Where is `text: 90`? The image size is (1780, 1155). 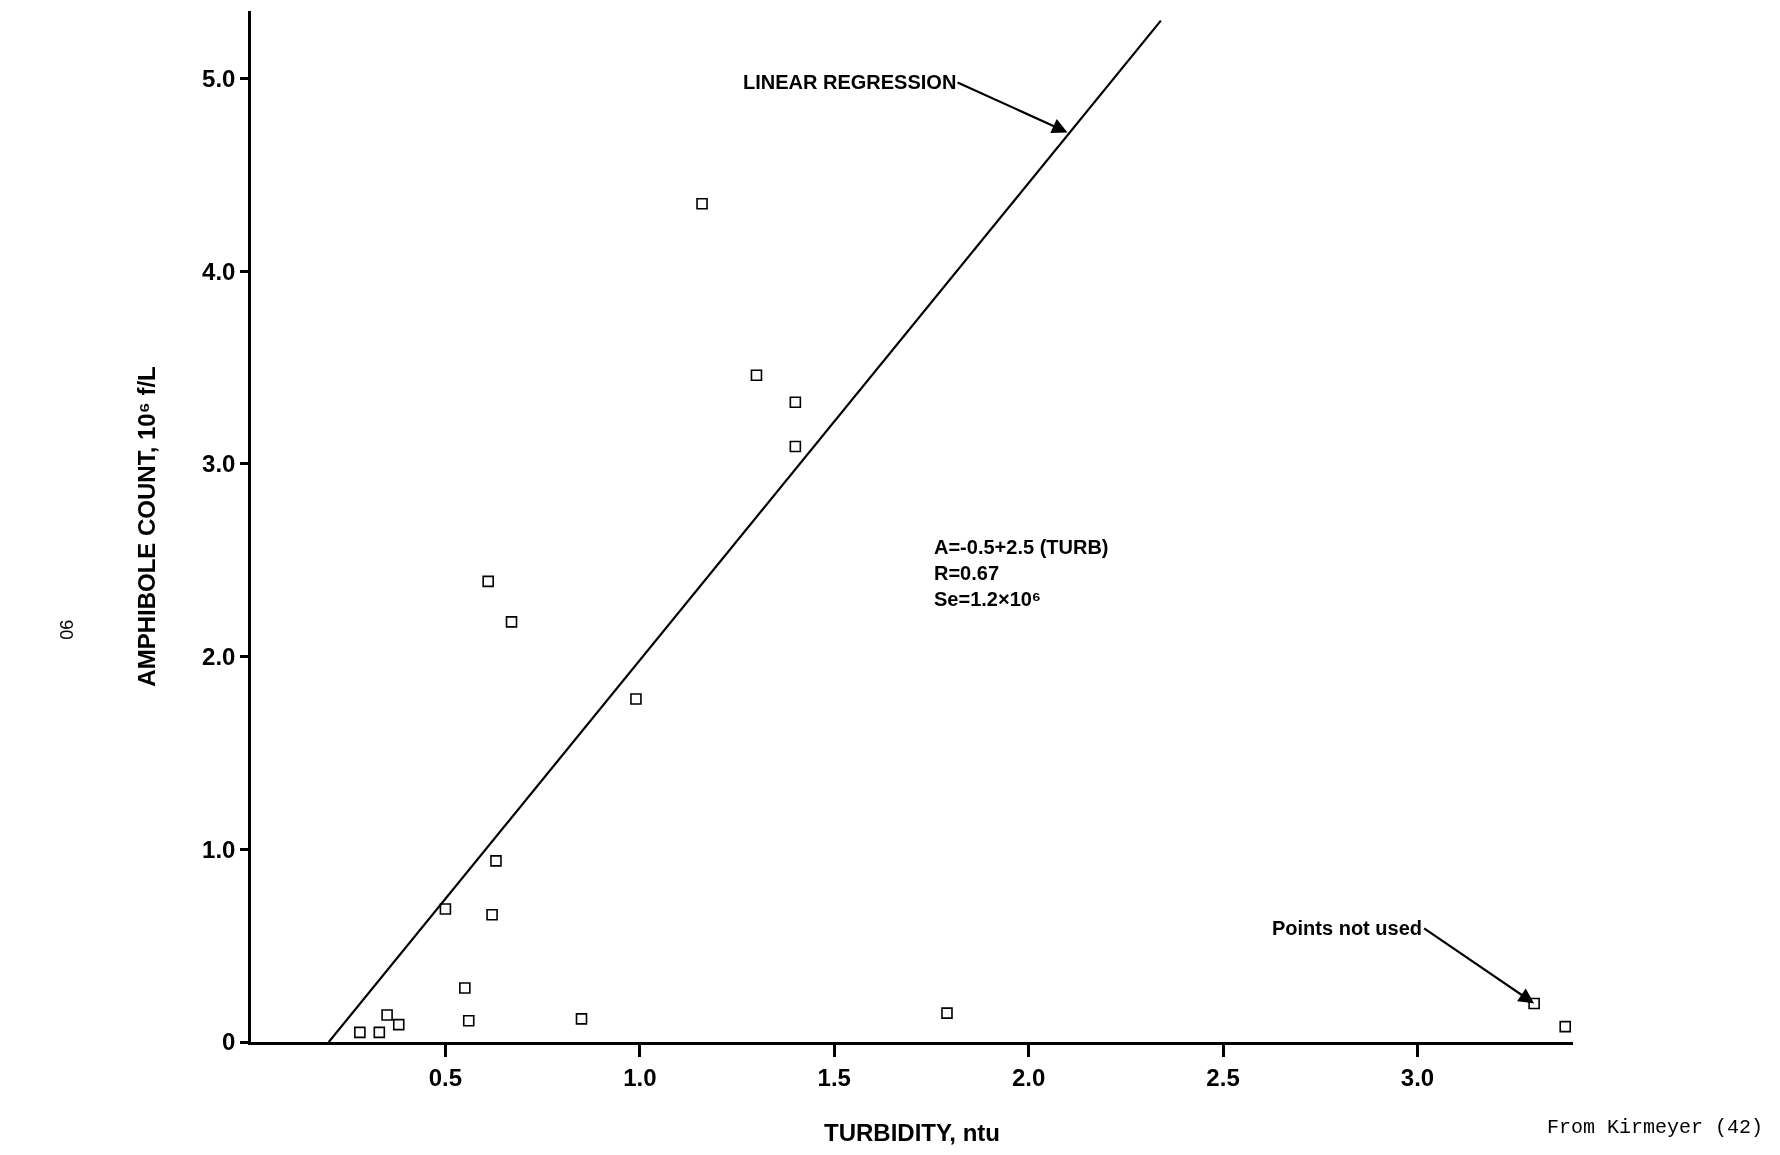 text: 90 is located at coordinates (65, 629).